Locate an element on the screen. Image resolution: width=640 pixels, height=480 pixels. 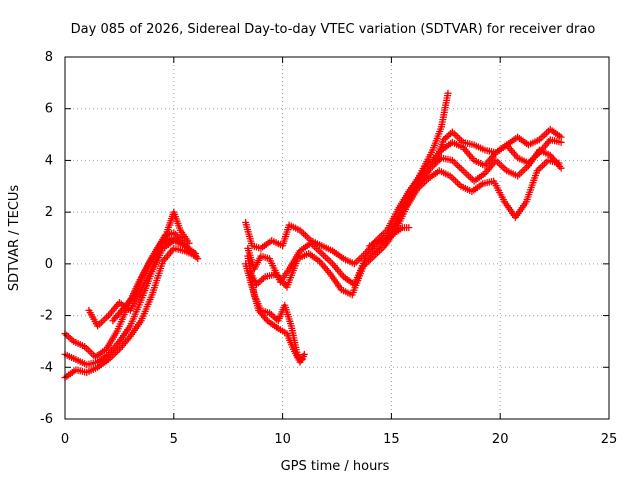
y-tick-label: 0 is located at coordinates (49, 264).